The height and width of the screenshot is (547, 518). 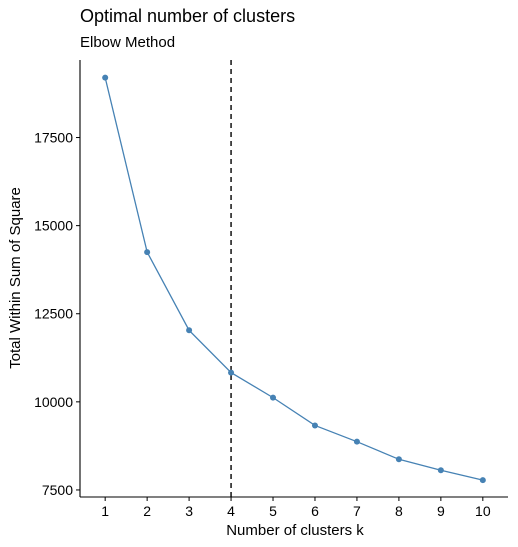 I want to click on x-tick-label: 3, so click(x=189, y=511).